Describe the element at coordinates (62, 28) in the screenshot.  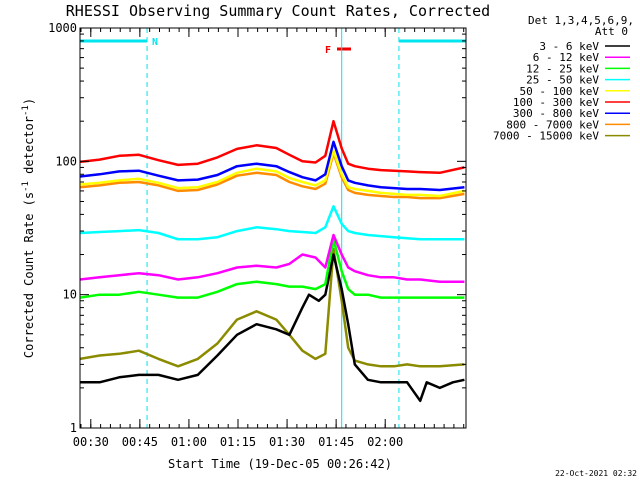
I see `y-tick-label: 1000` at that location.